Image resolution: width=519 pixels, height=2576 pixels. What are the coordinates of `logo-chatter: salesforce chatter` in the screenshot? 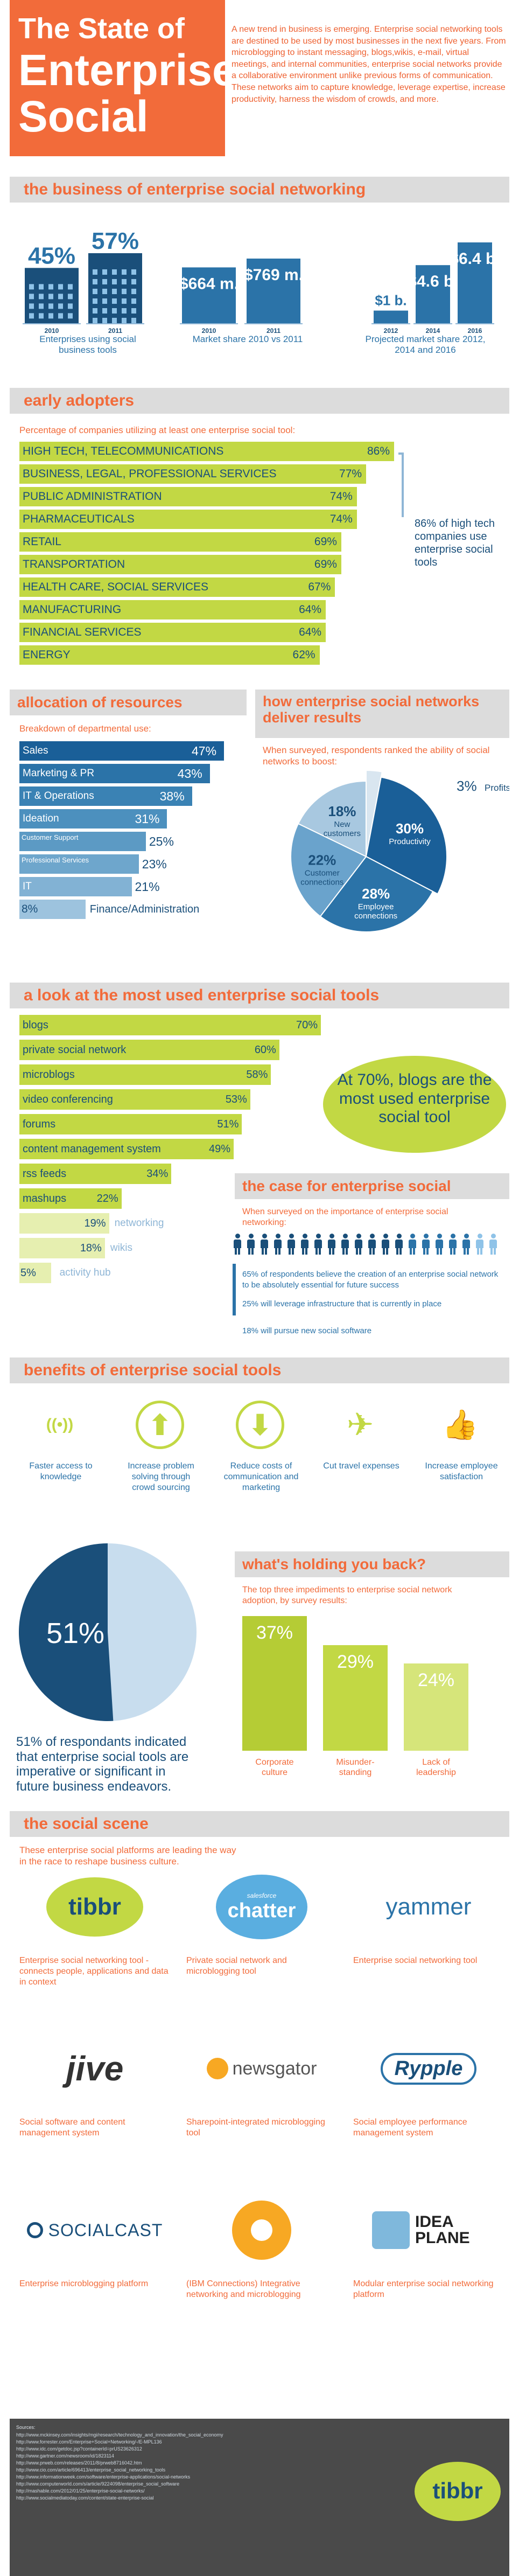 It's located at (261, 1907).